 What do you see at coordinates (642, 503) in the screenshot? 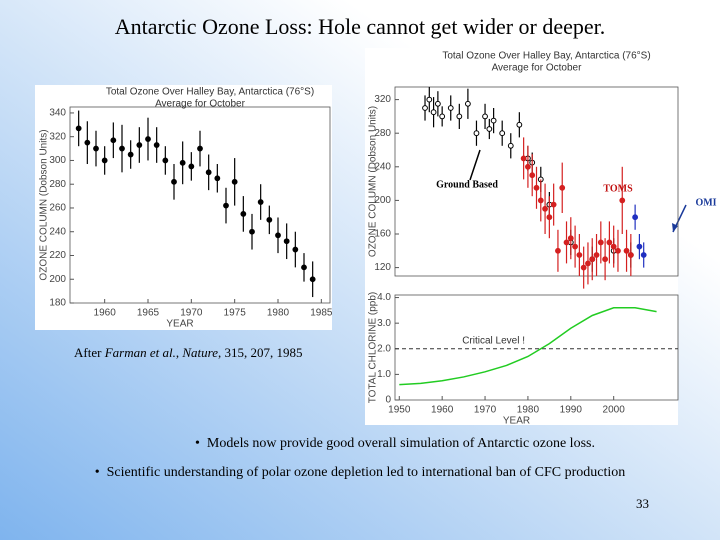
I see `page-number: 33` at bounding box center [642, 503].